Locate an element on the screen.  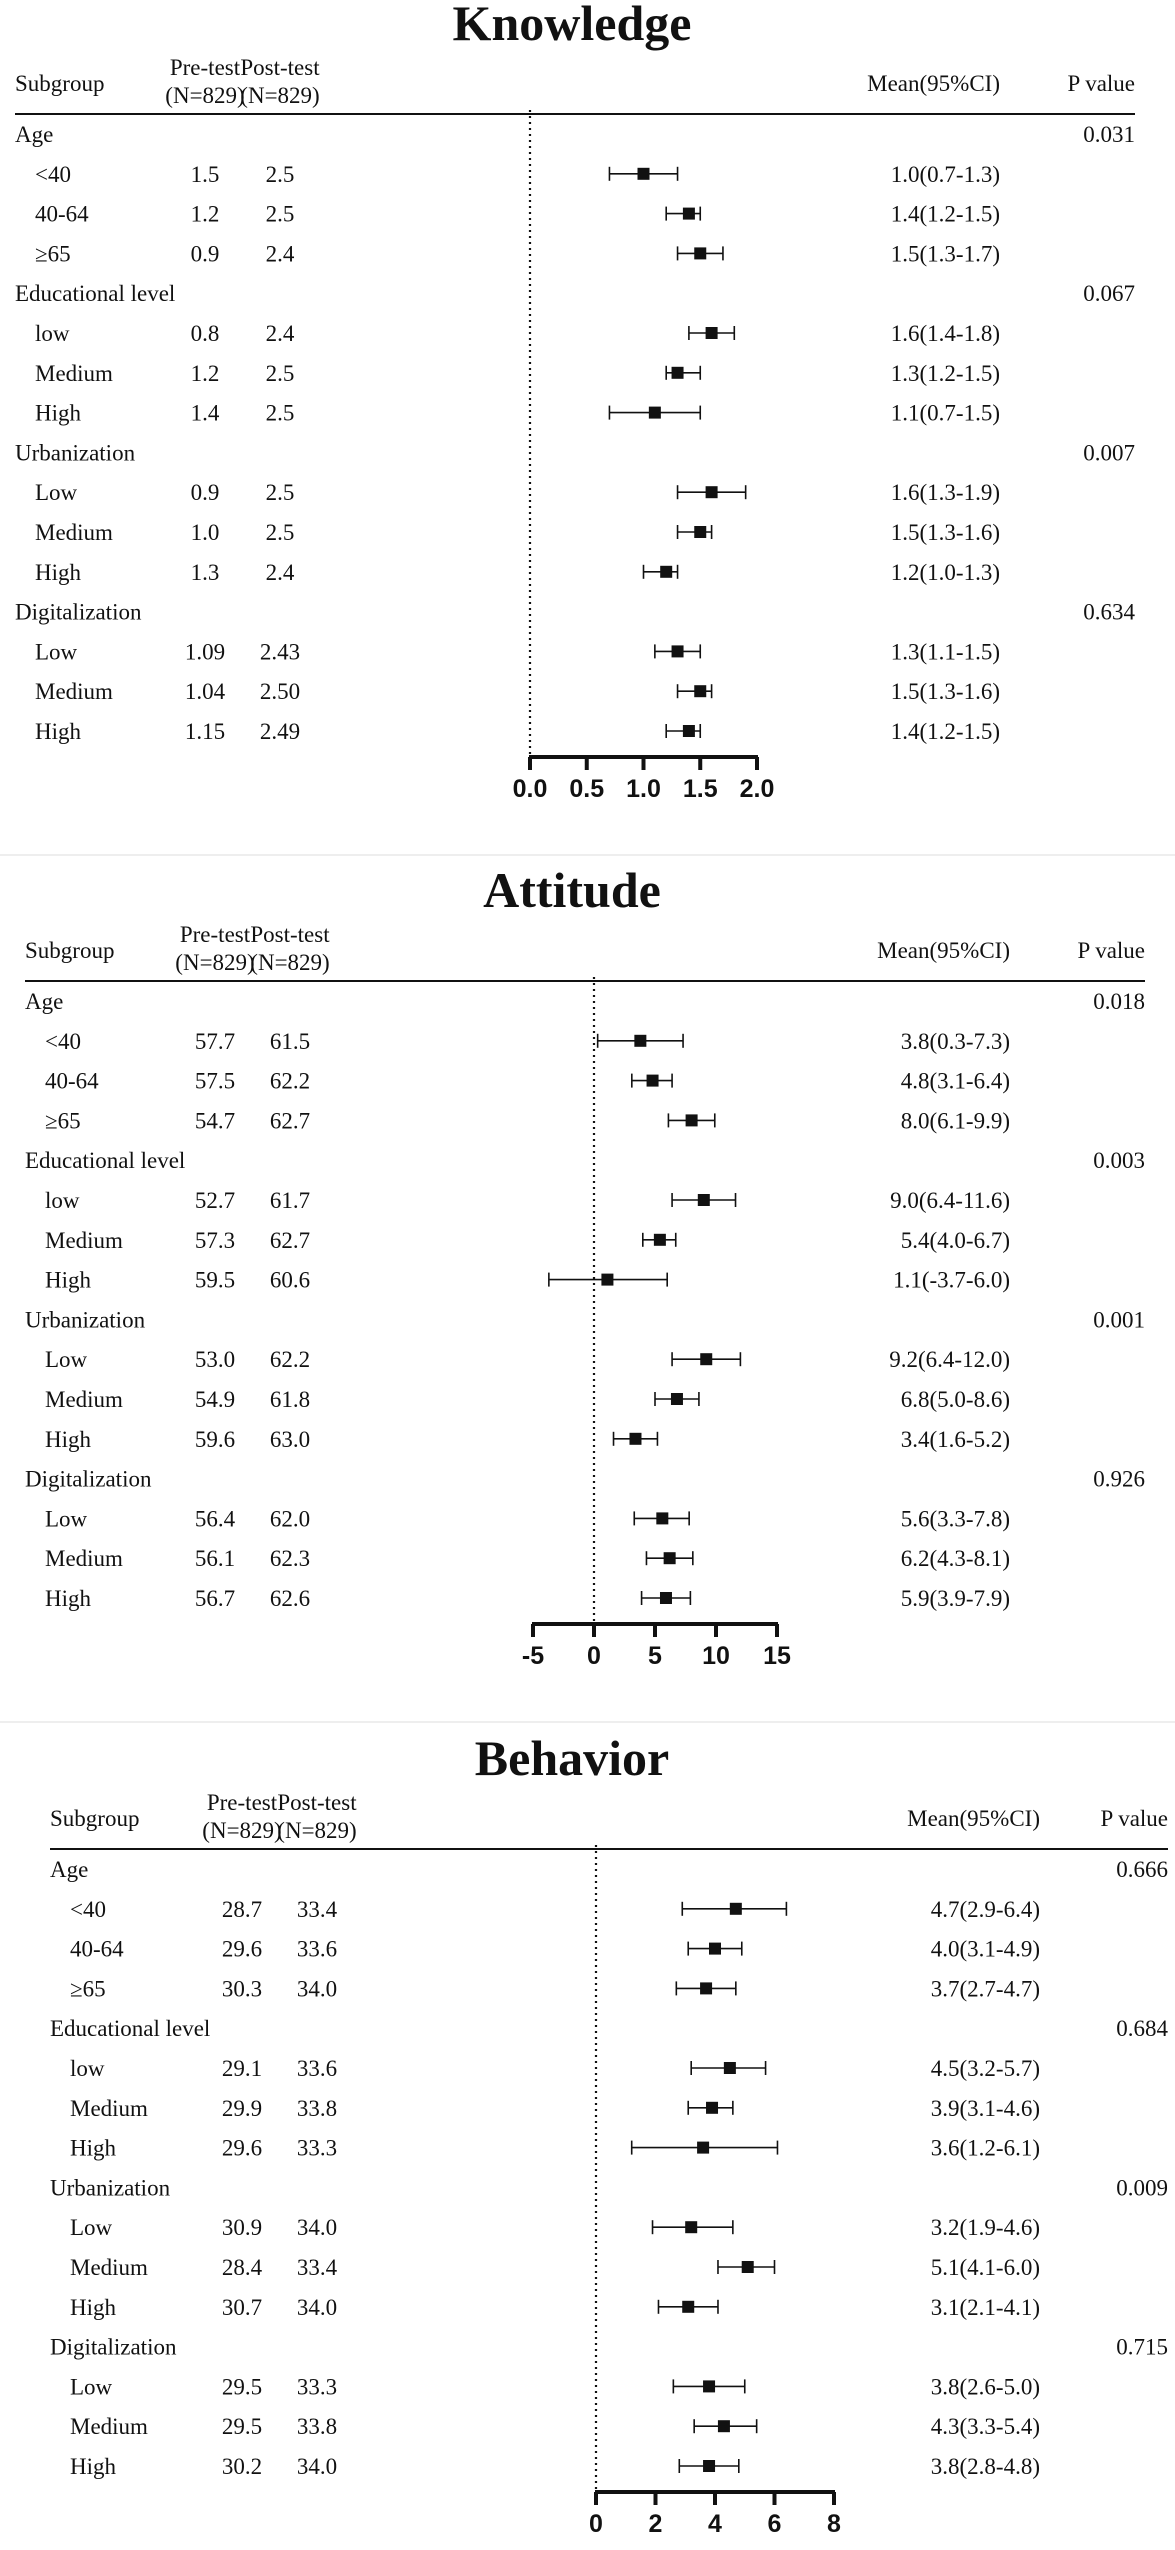
behavior-group-label: Urbanization is located at coordinates (110, 2187).